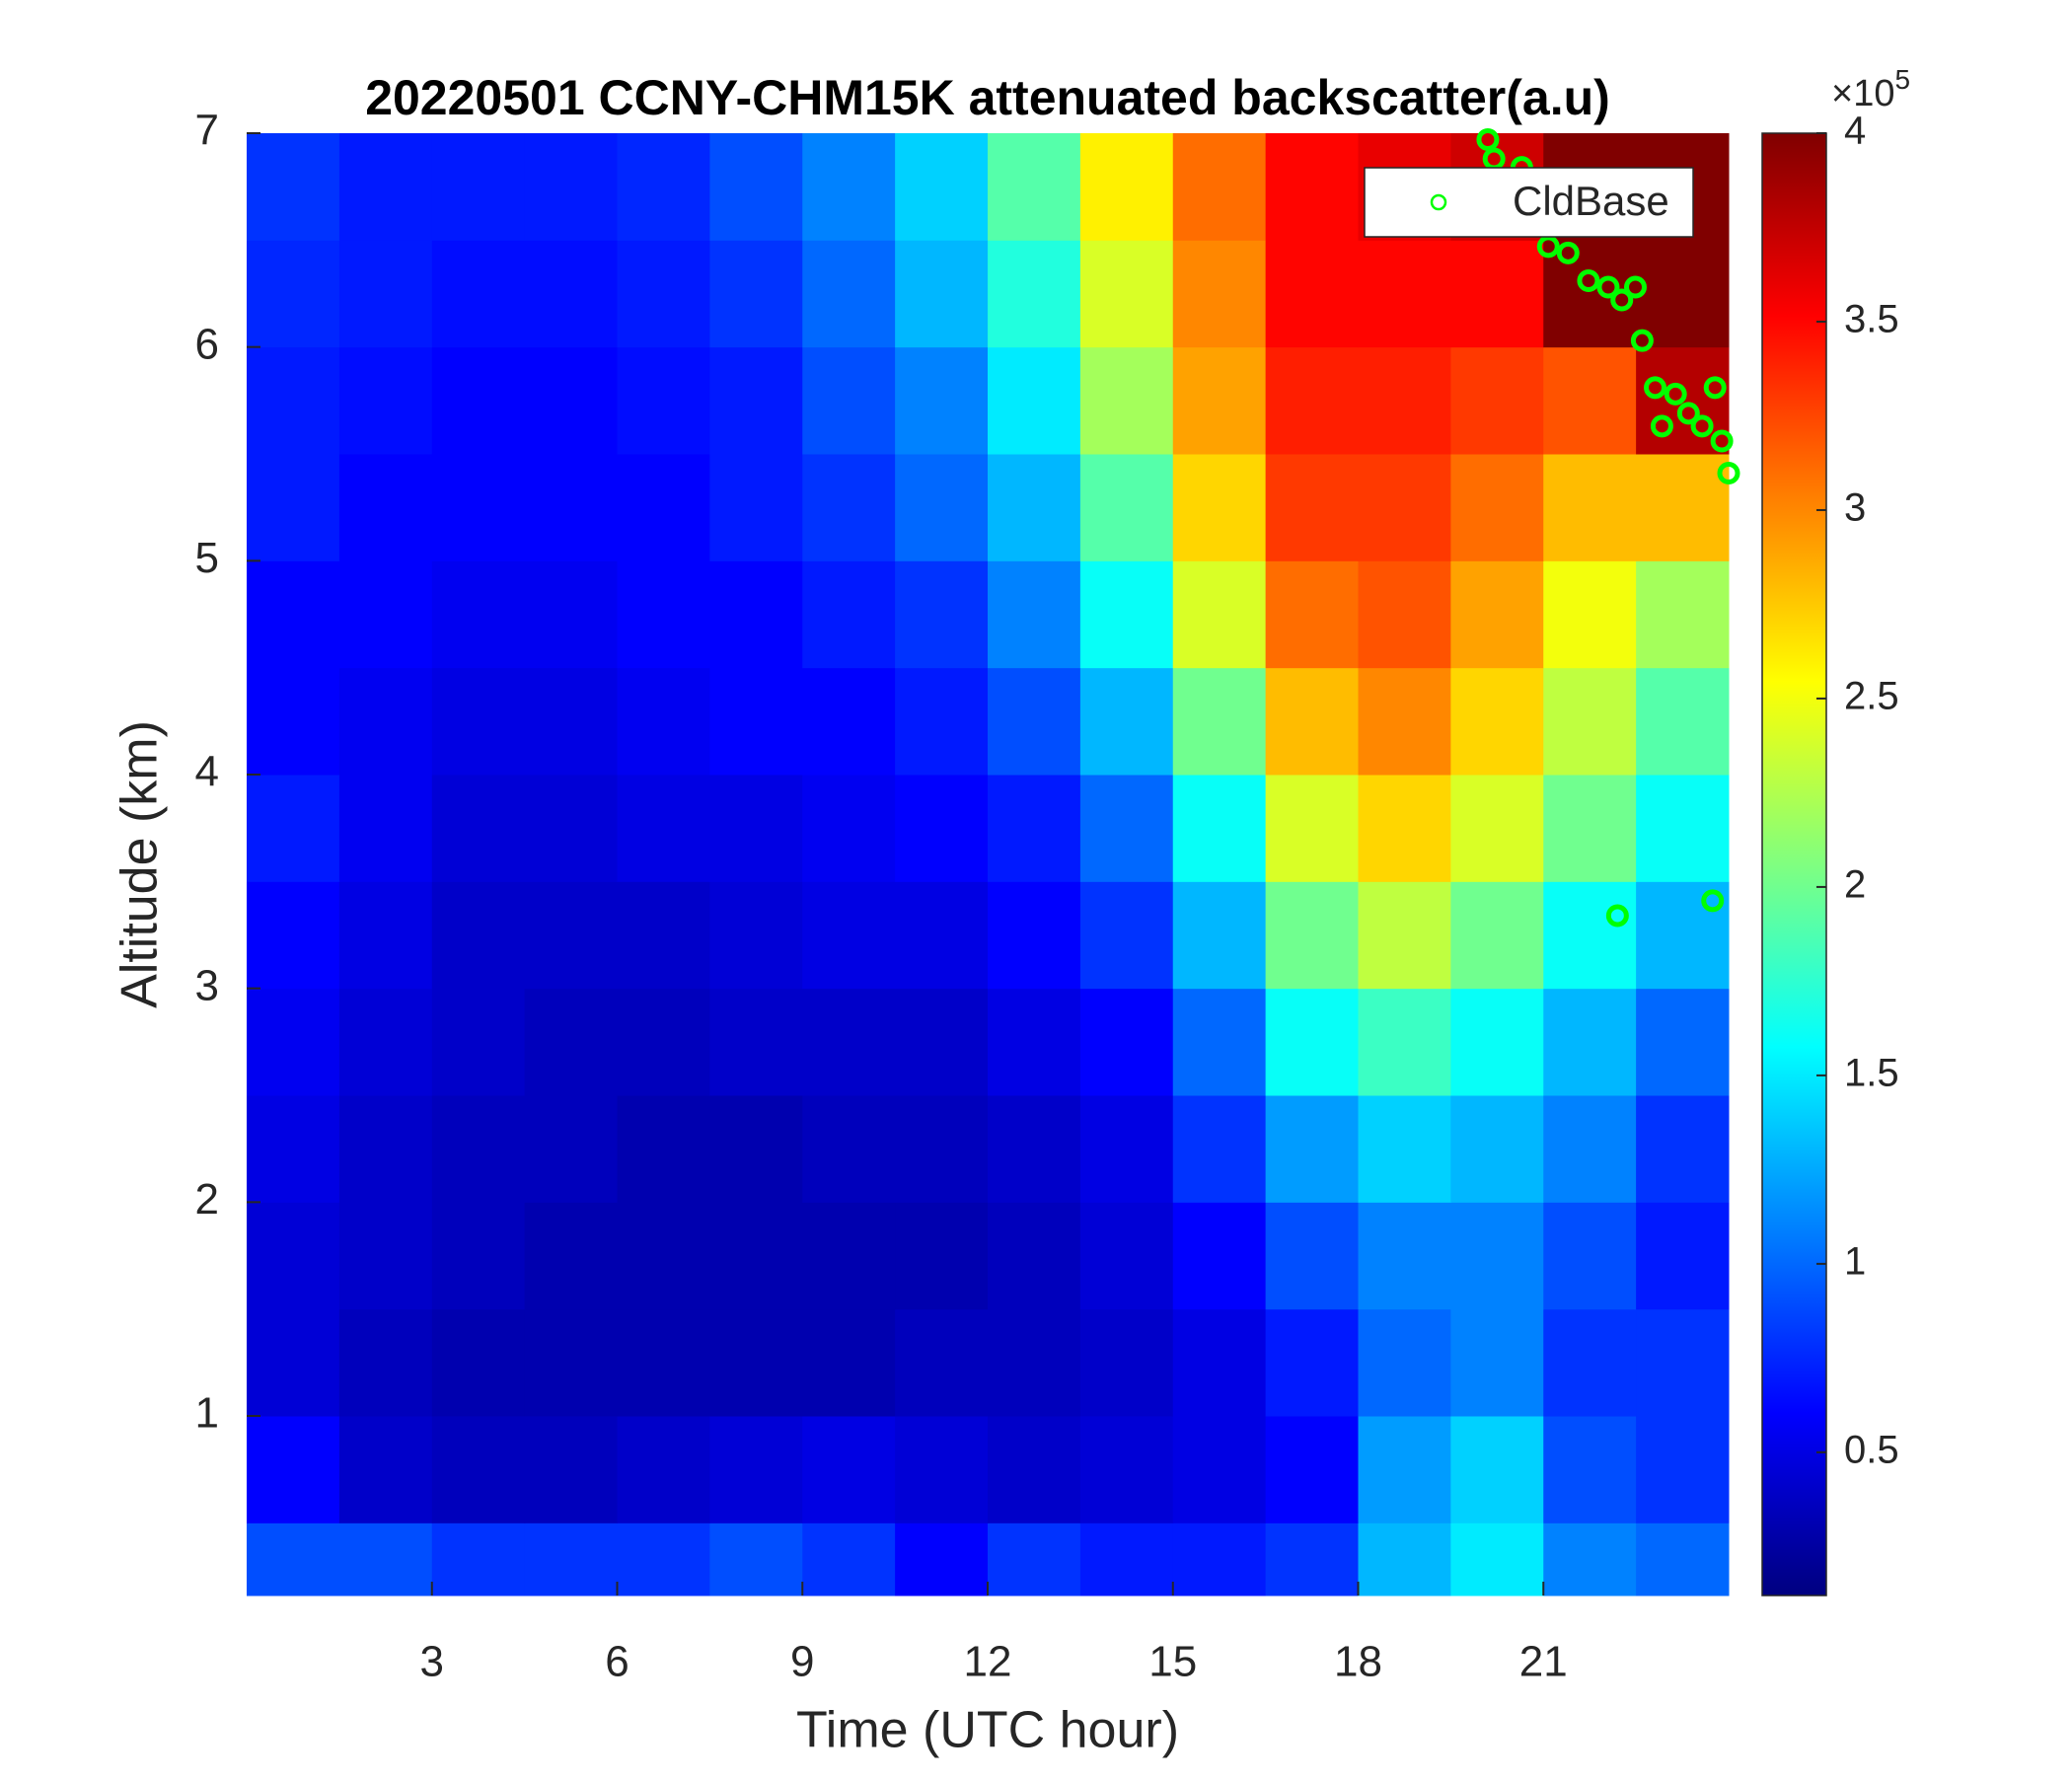 The width and height of the screenshot is (2072, 1781). What do you see at coordinates (1591, 201) in the screenshot?
I see `legend-label: CldBase` at bounding box center [1591, 201].